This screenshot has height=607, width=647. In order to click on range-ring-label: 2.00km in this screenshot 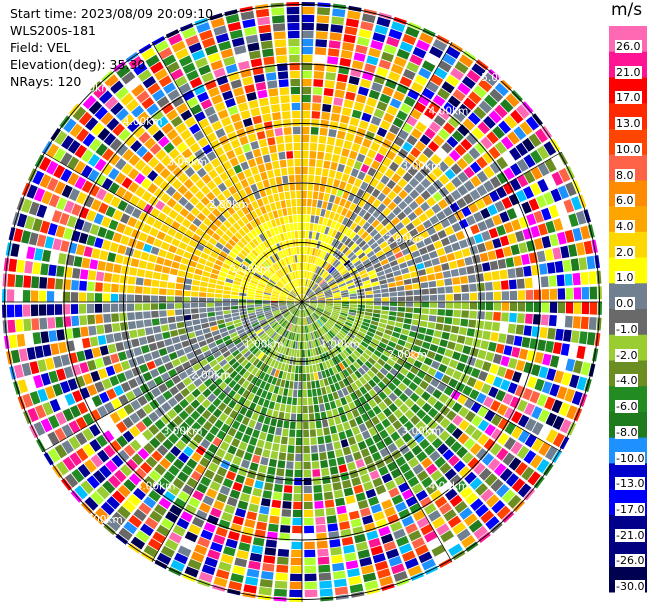, I will do `click(405, 240)`.